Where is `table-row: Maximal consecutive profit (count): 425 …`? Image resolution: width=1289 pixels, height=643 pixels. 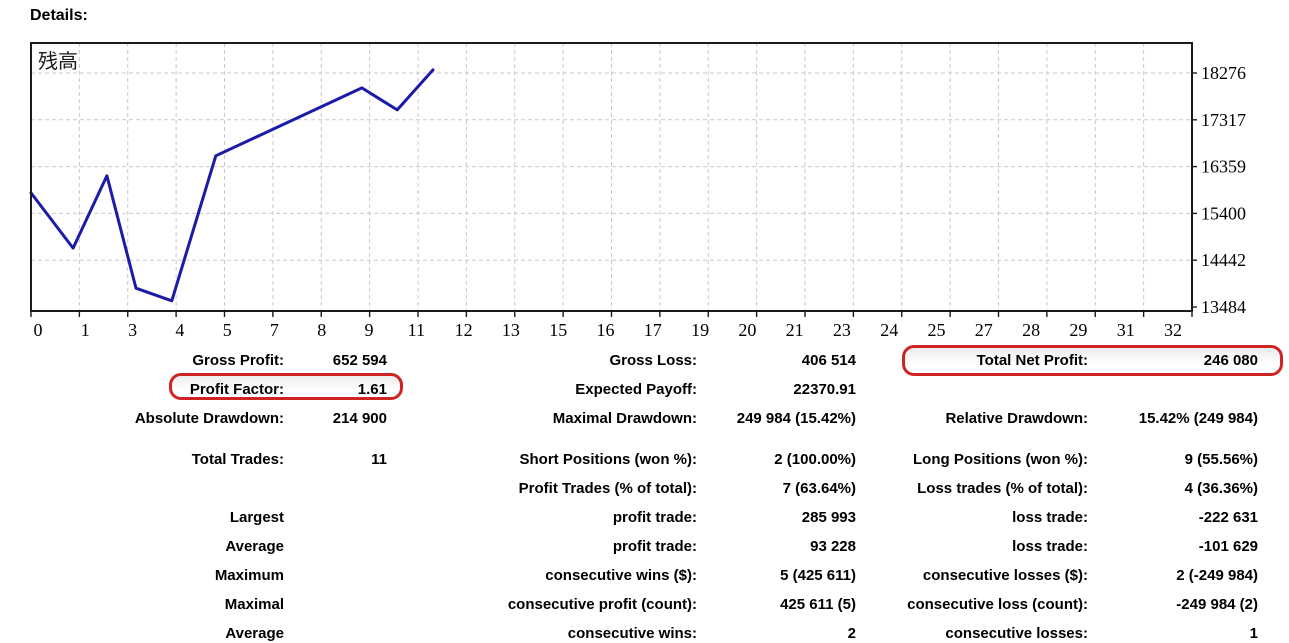
table-row: Maximal consecutive profit (count): 425 … is located at coordinates (644, 605).